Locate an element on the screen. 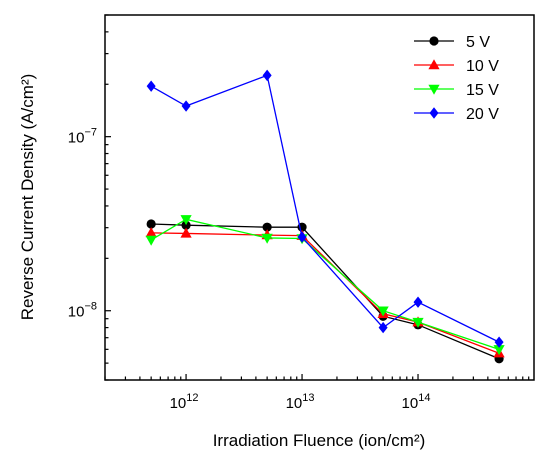 Image resolution: width=550 pixels, height=457 pixels. y-axis-label: Reverse Current Density (A/cm²) is located at coordinates (27, 197).